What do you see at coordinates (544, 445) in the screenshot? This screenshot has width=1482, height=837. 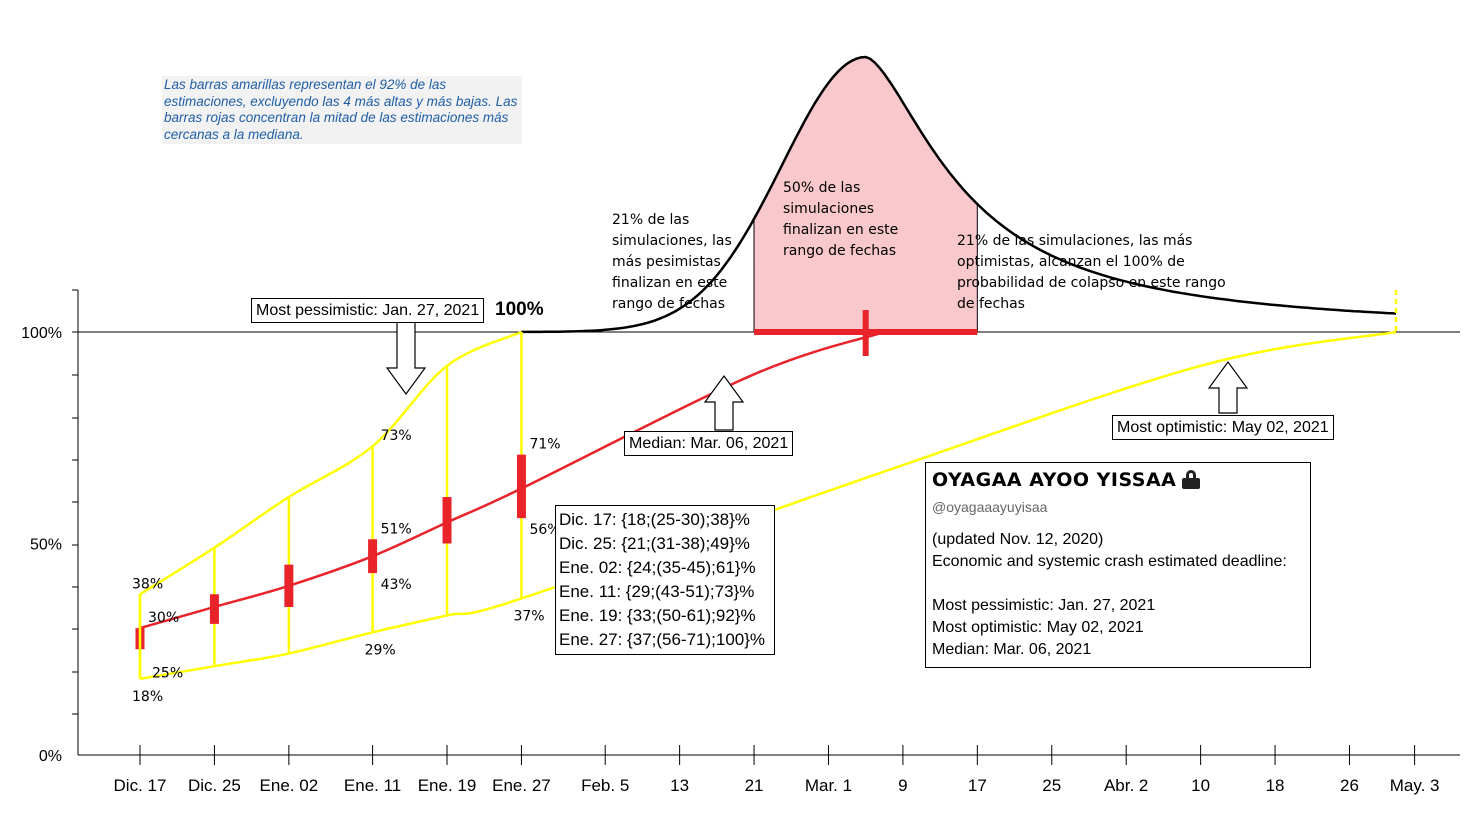 I see `point-label: 71%` at bounding box center [544, 445].